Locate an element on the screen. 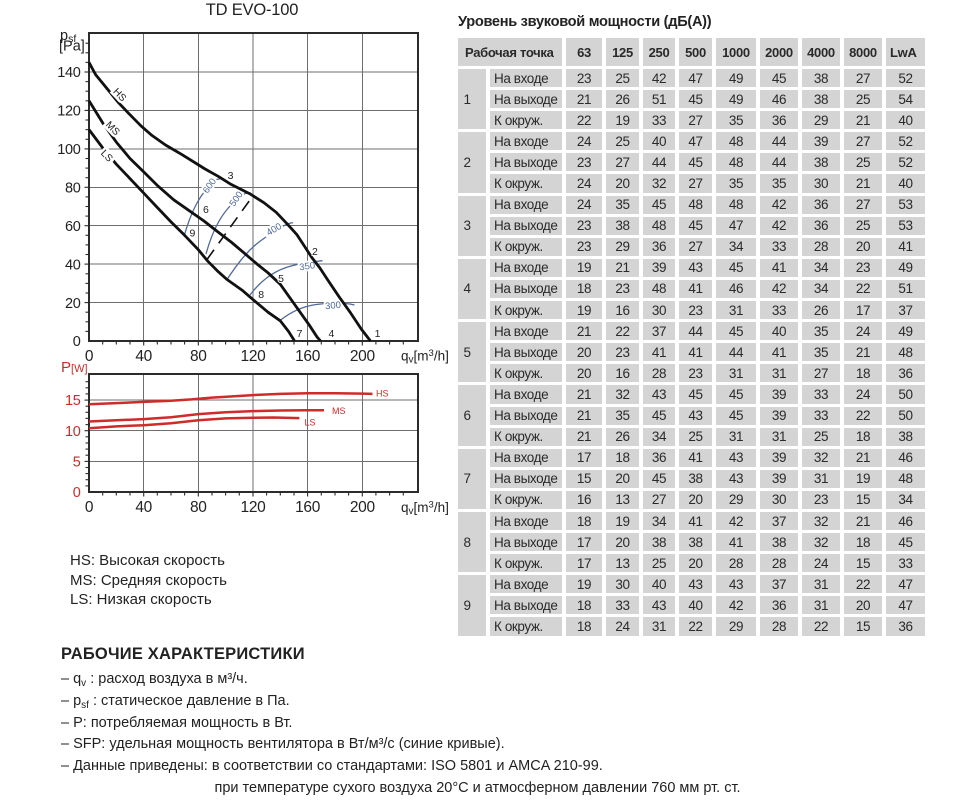 Image resolution: width=970 pixels, height=800 pixels. svg-text: 100 is located at coordinates (69, 150).